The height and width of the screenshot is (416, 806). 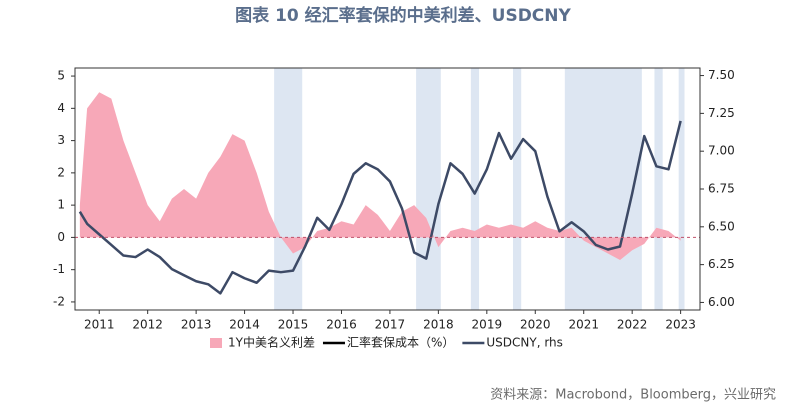 I want to click on x-tick-label: 2017, so click(x=390, y=325).